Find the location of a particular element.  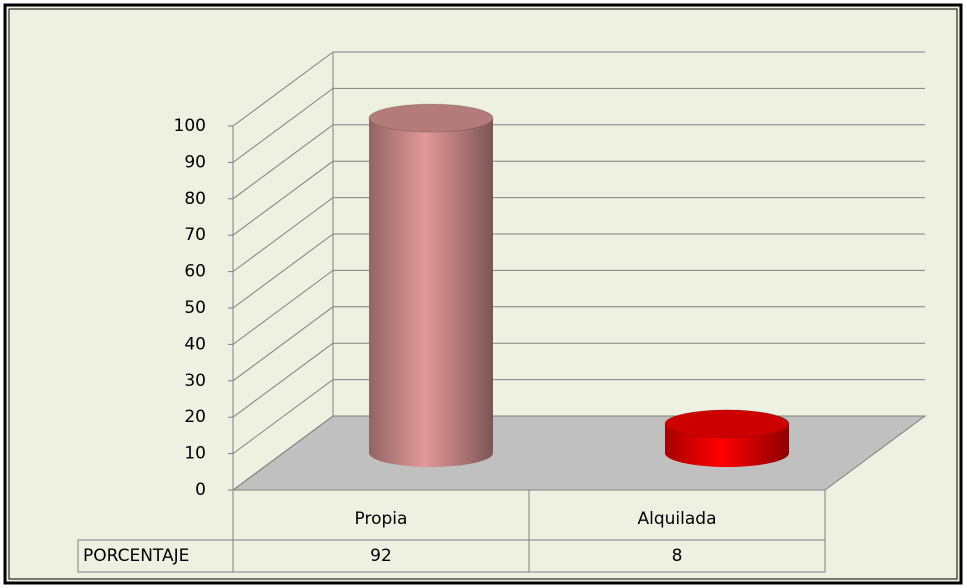

y-tick-label: 0 is located at coordinates (200, 490).